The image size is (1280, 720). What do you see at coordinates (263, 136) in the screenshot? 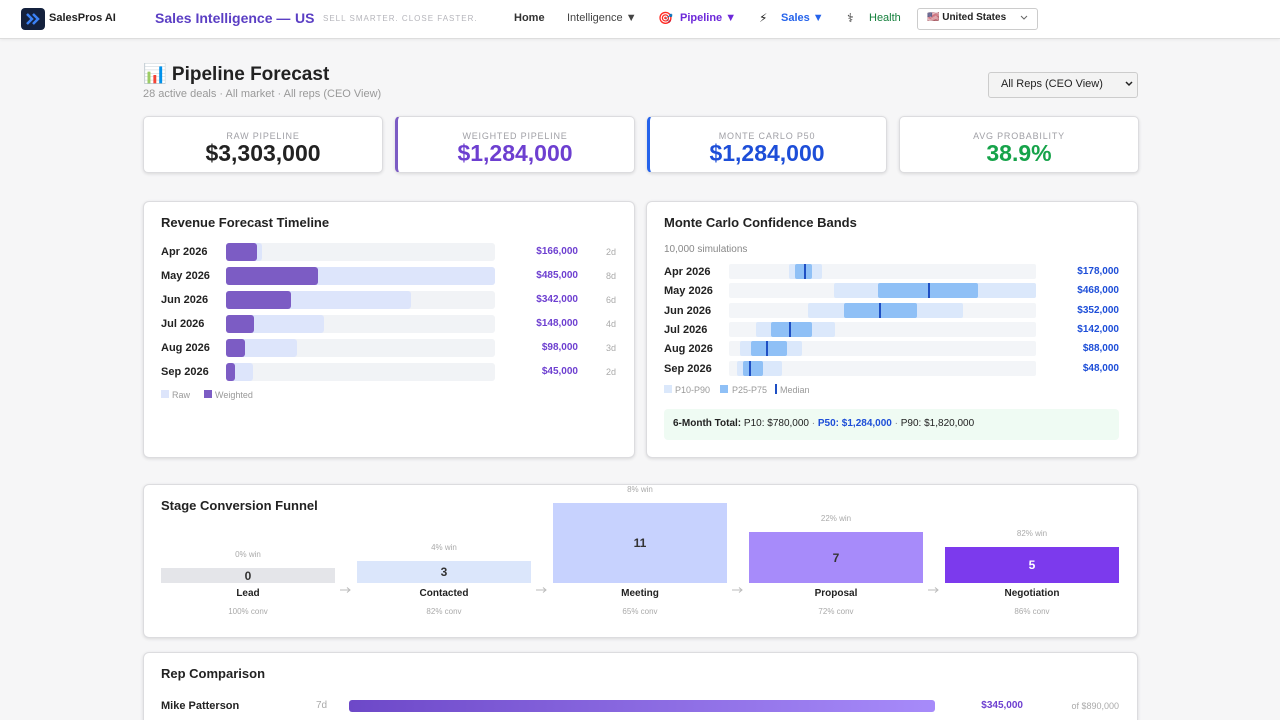
I see `kpi-label: RAW PIPELINE` at bounding box center [263, 136].